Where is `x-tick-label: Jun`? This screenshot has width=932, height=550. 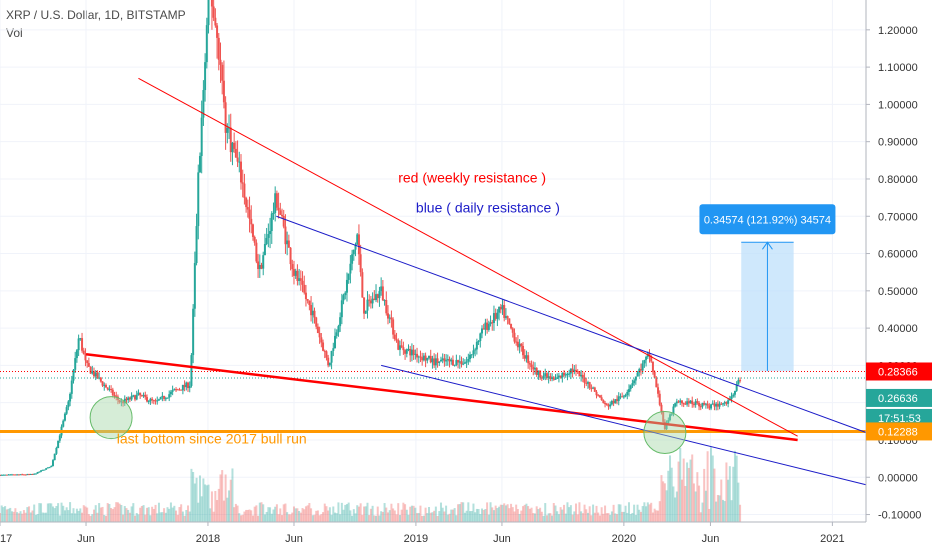
x-tick-label: Jun is located at coordinates (86, 539).